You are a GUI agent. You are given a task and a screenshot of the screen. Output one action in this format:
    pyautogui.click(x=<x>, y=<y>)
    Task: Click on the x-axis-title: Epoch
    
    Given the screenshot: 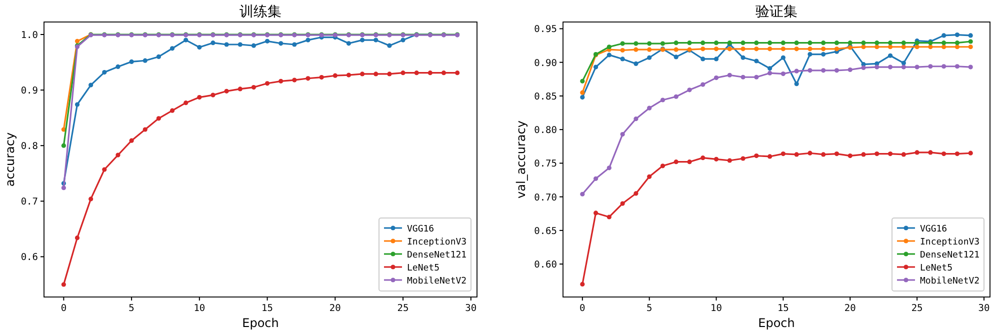 What is the action you would take?
    pyautogui.click(x=776, y=323)
    